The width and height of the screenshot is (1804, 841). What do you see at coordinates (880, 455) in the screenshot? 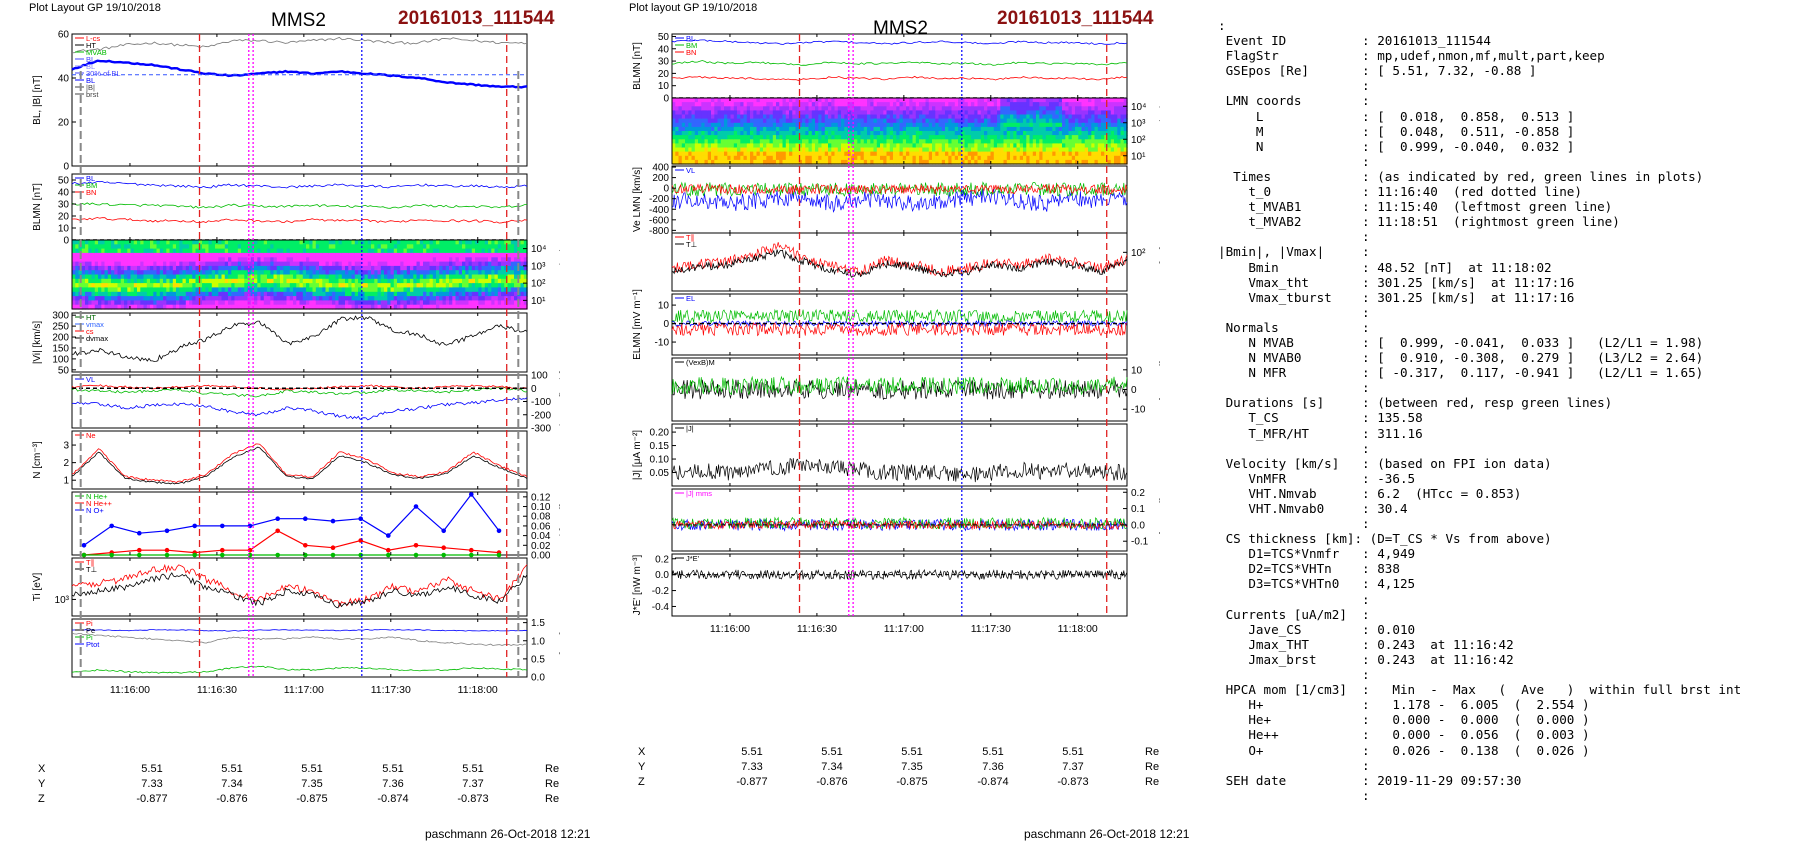
I see `panel-J_mag: 0.200.150.100.05|J| [μA m⁻²]|J|` at bounding box center [880, 455].